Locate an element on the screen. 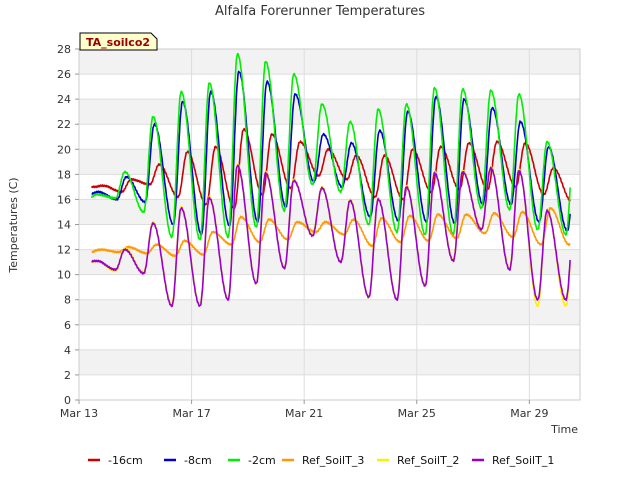 The width and height of the screenshot is (640, 480). x-tick-labels: Mar 13 Mar 17 Mar 21 Mar 25 Mar 29 is located at coordinates (304, 413).